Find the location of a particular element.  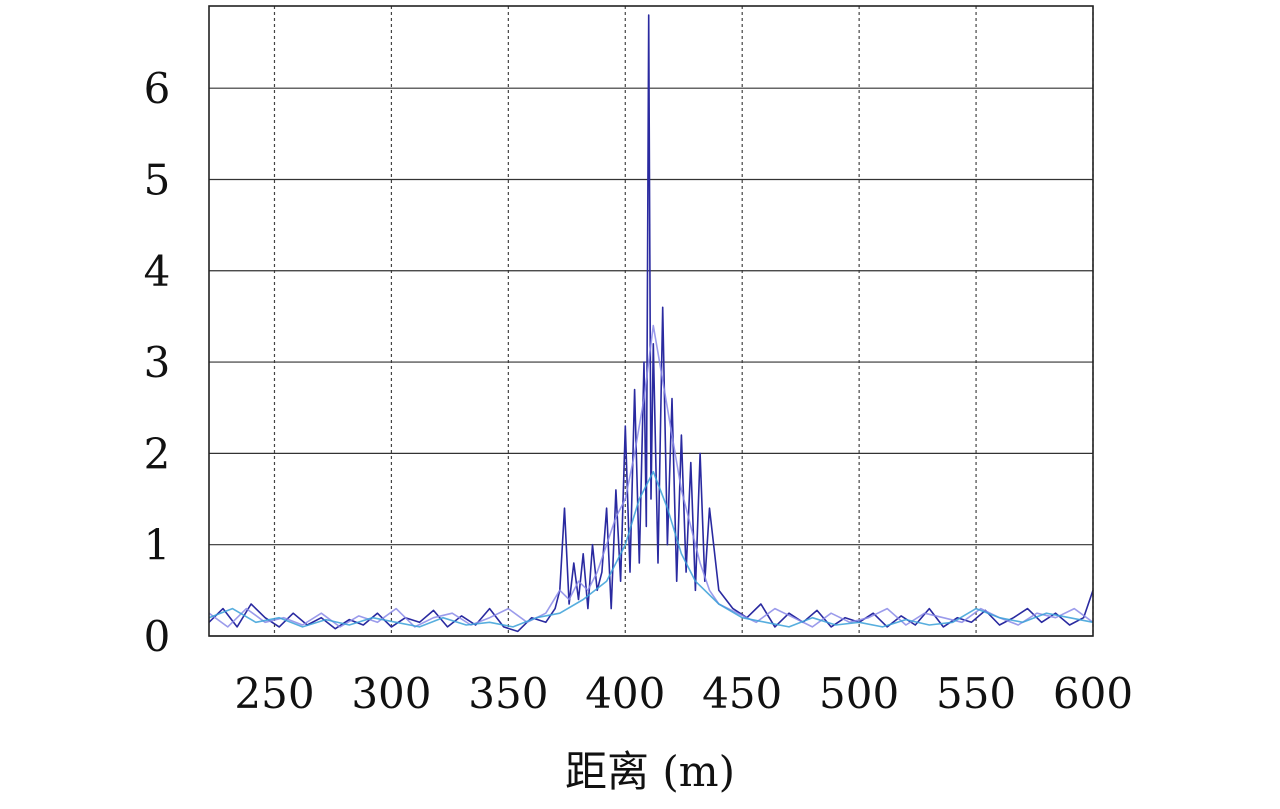

y-tick-label: 5 is located at coordinates (157, 179).